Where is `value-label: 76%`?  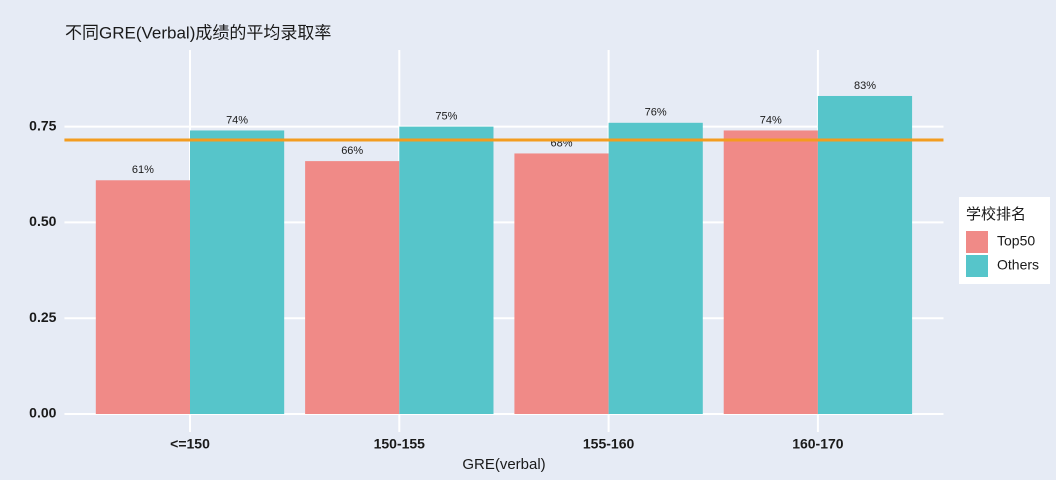
value-label: 76% is located at coordinates (656, 113).